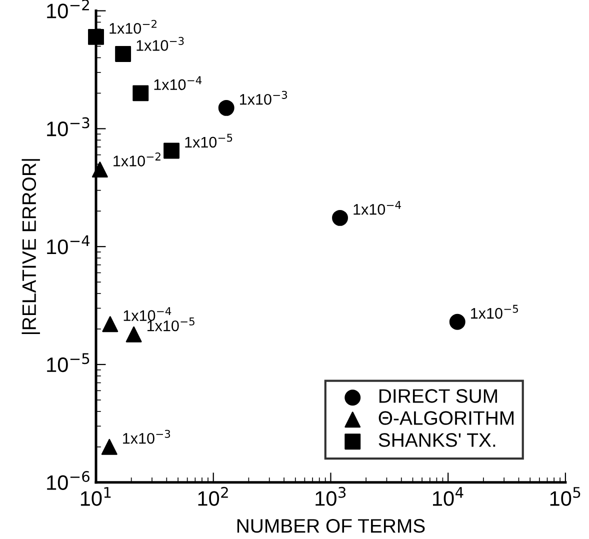 The height and width of the screenshot is (539, 589). I want to click on legend-label: DIRECT SUM, so click(438, 396).